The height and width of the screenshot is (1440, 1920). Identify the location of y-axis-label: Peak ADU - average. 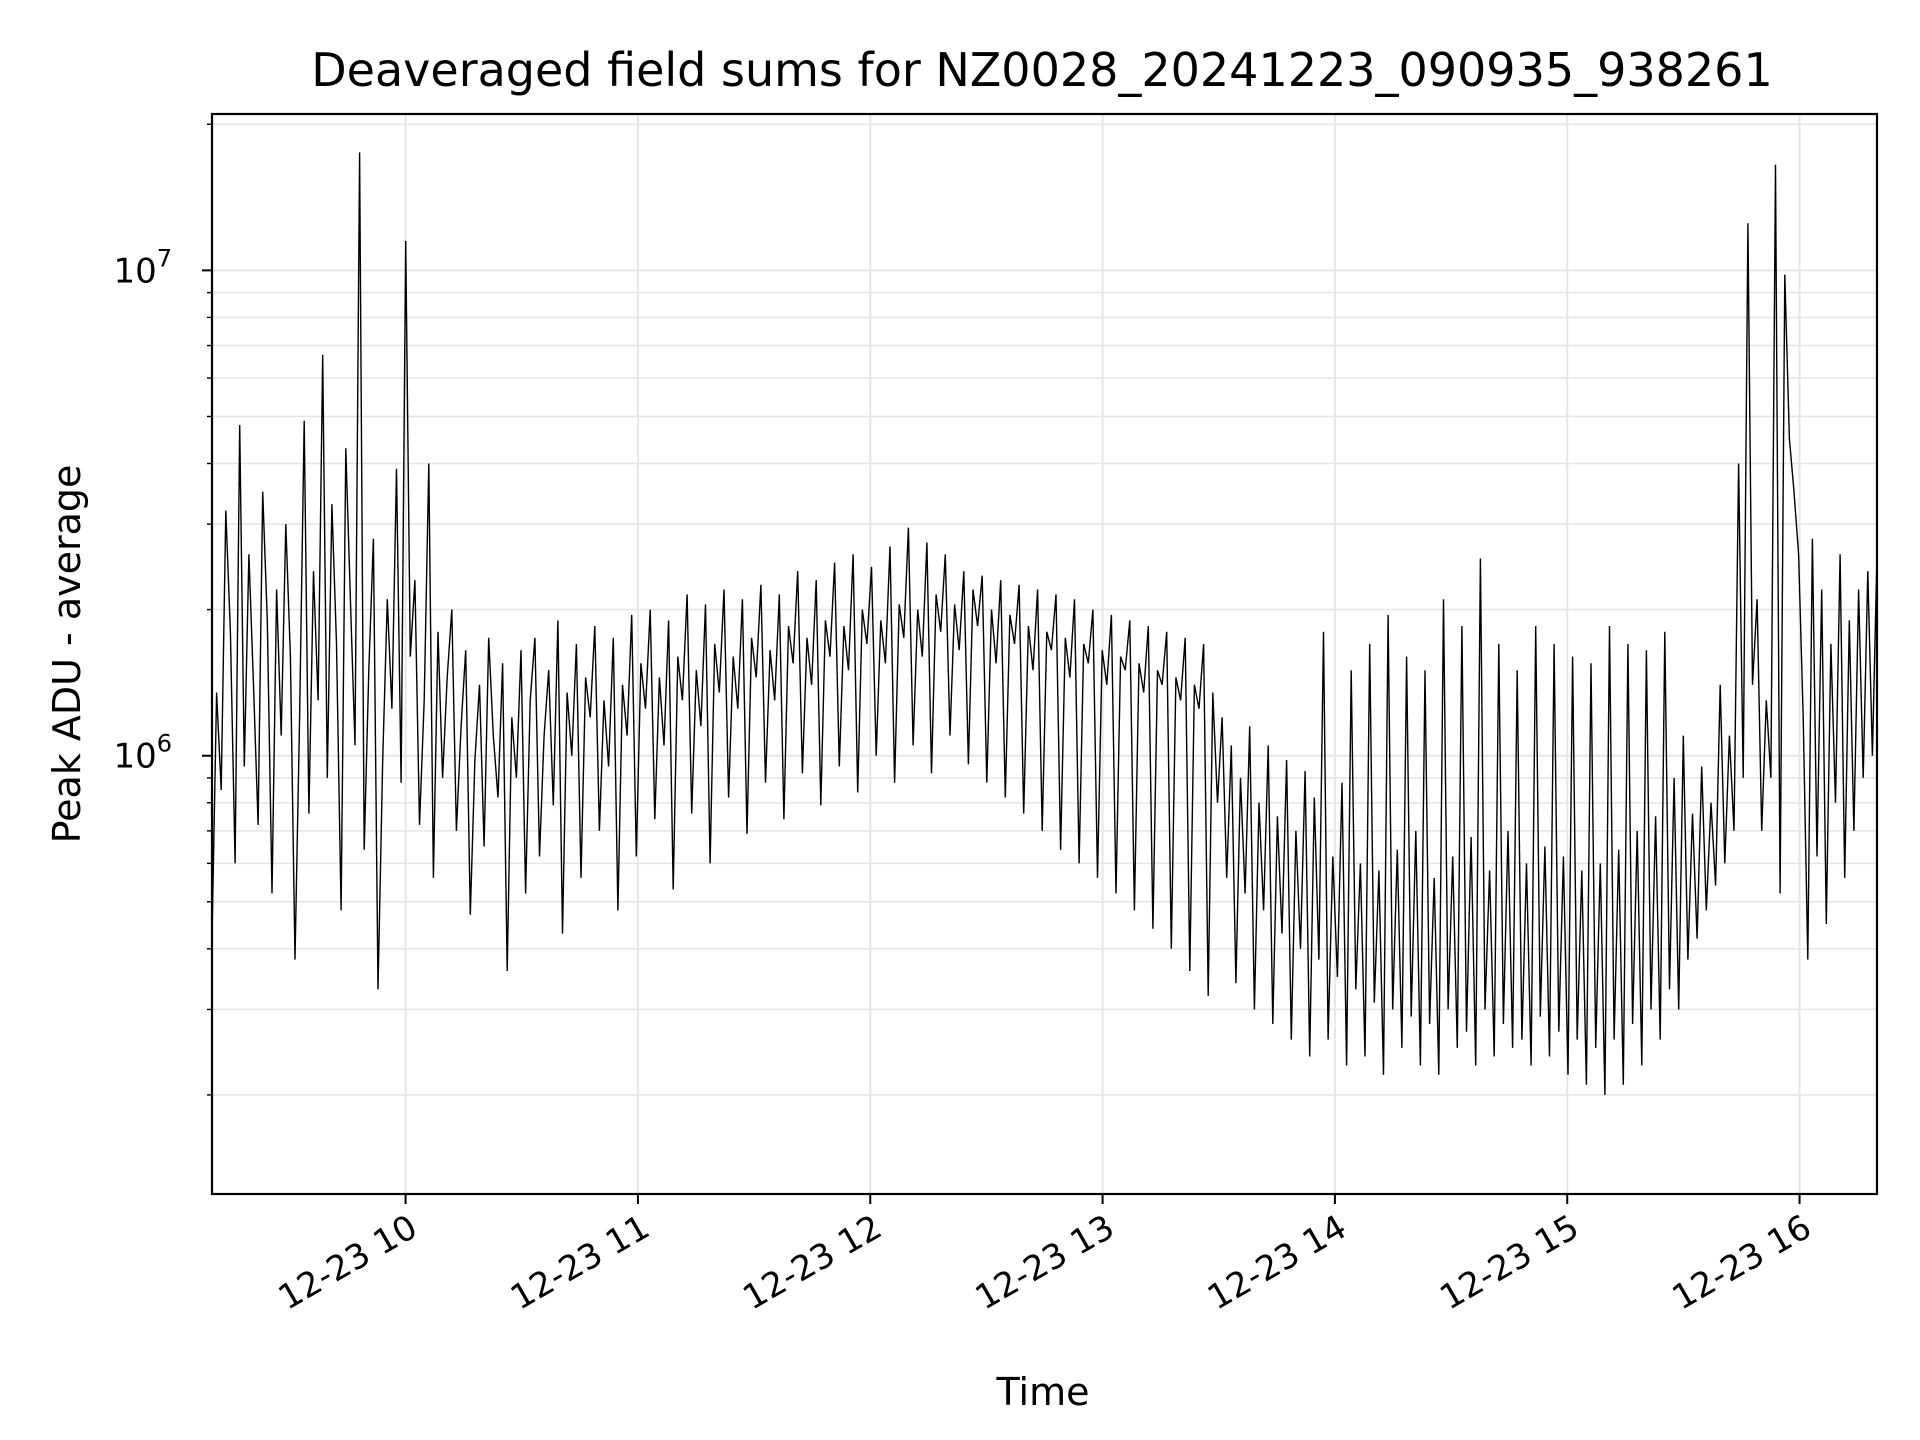
(67, 654).